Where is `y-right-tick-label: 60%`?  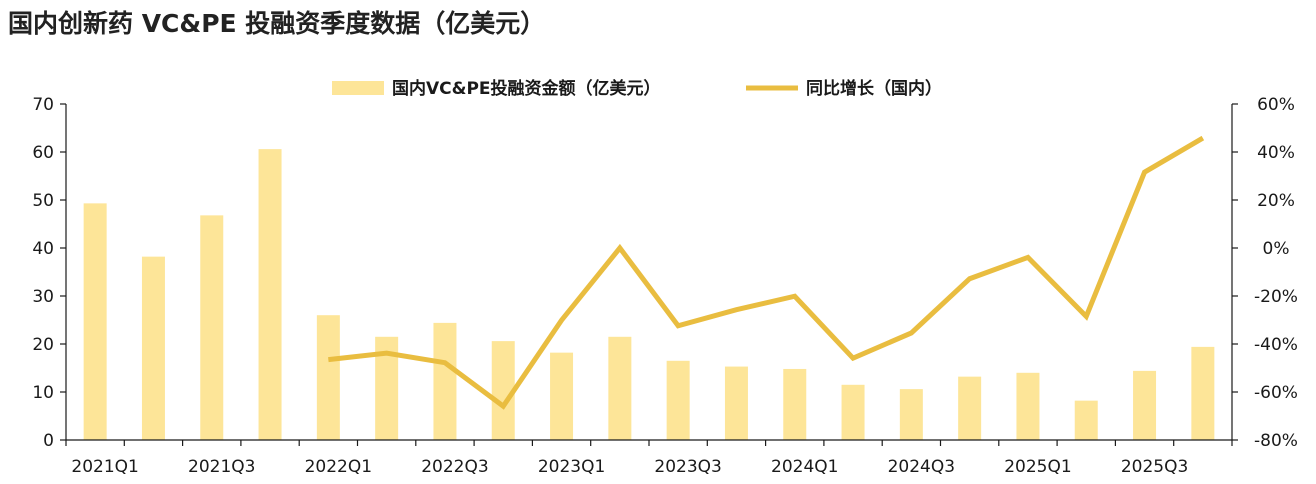 y-right-tick-label: 60% is located at coordinates (1276, 105).